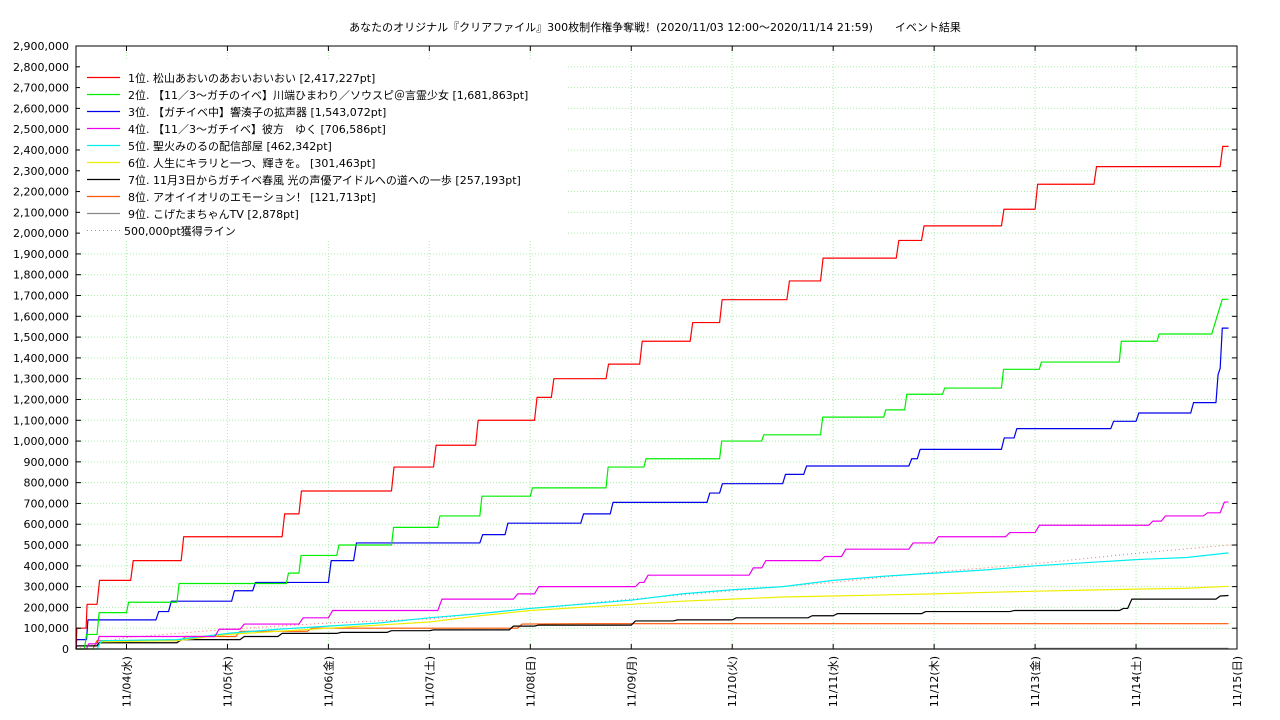 Image resolution: width=1280 pixels, height=720 pixels. I want to click on y-tick-label: 2,100,000, so click(41, 212).